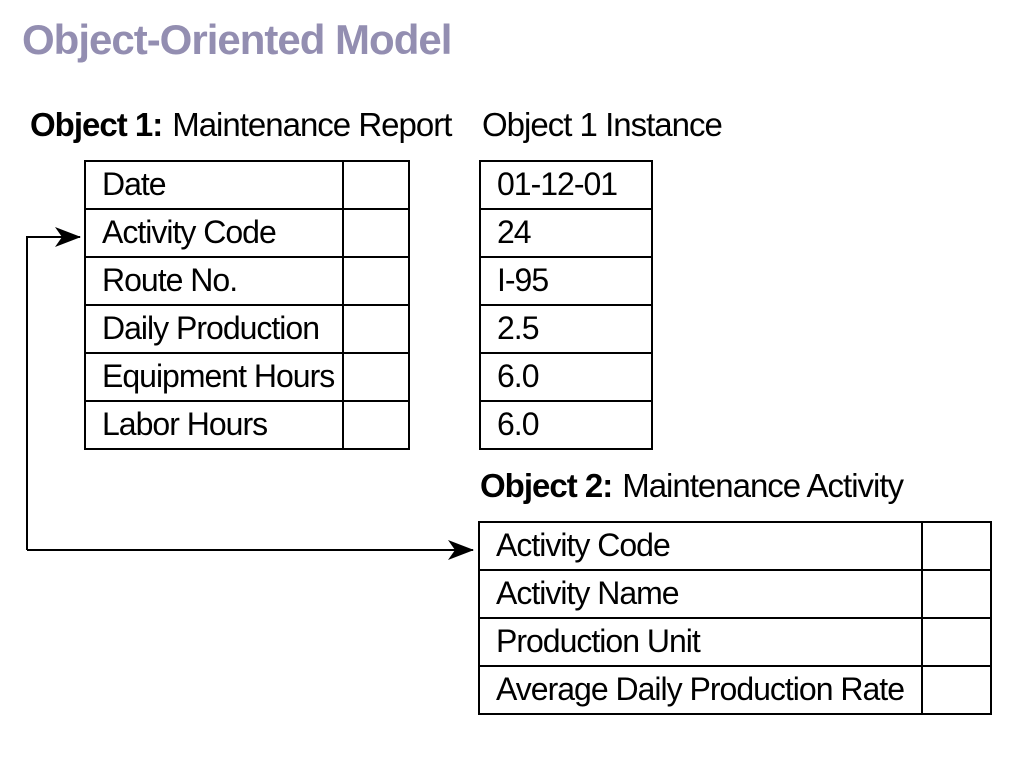 The image size is (1024, 757). I want to click on field-label-cell: Equipment Hours, so click(218, 376).